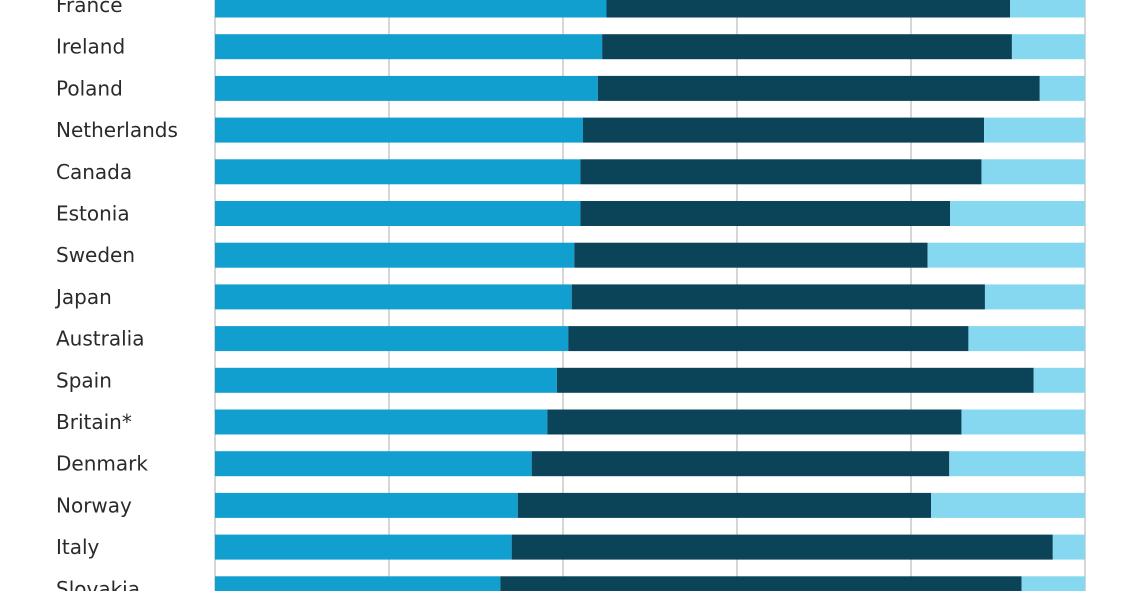  I want to click on category-label: Britain*, so click(94, 422).